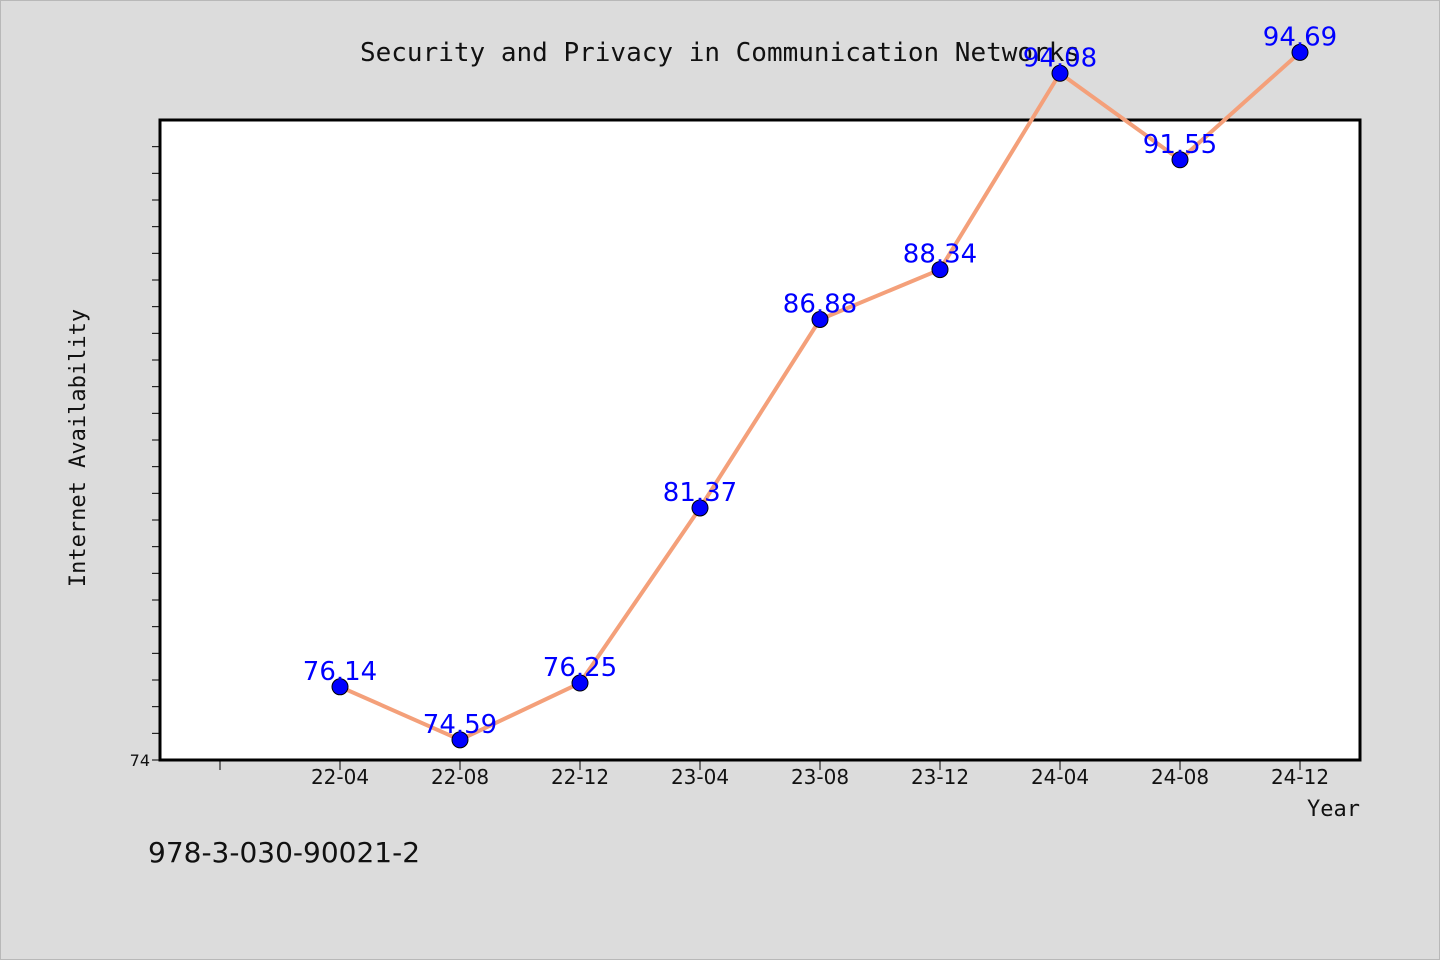  What do you see at coordinates (140, 760) in the screenshot?
I see `y-tick-label: 74` at bounding box center [140, 760].